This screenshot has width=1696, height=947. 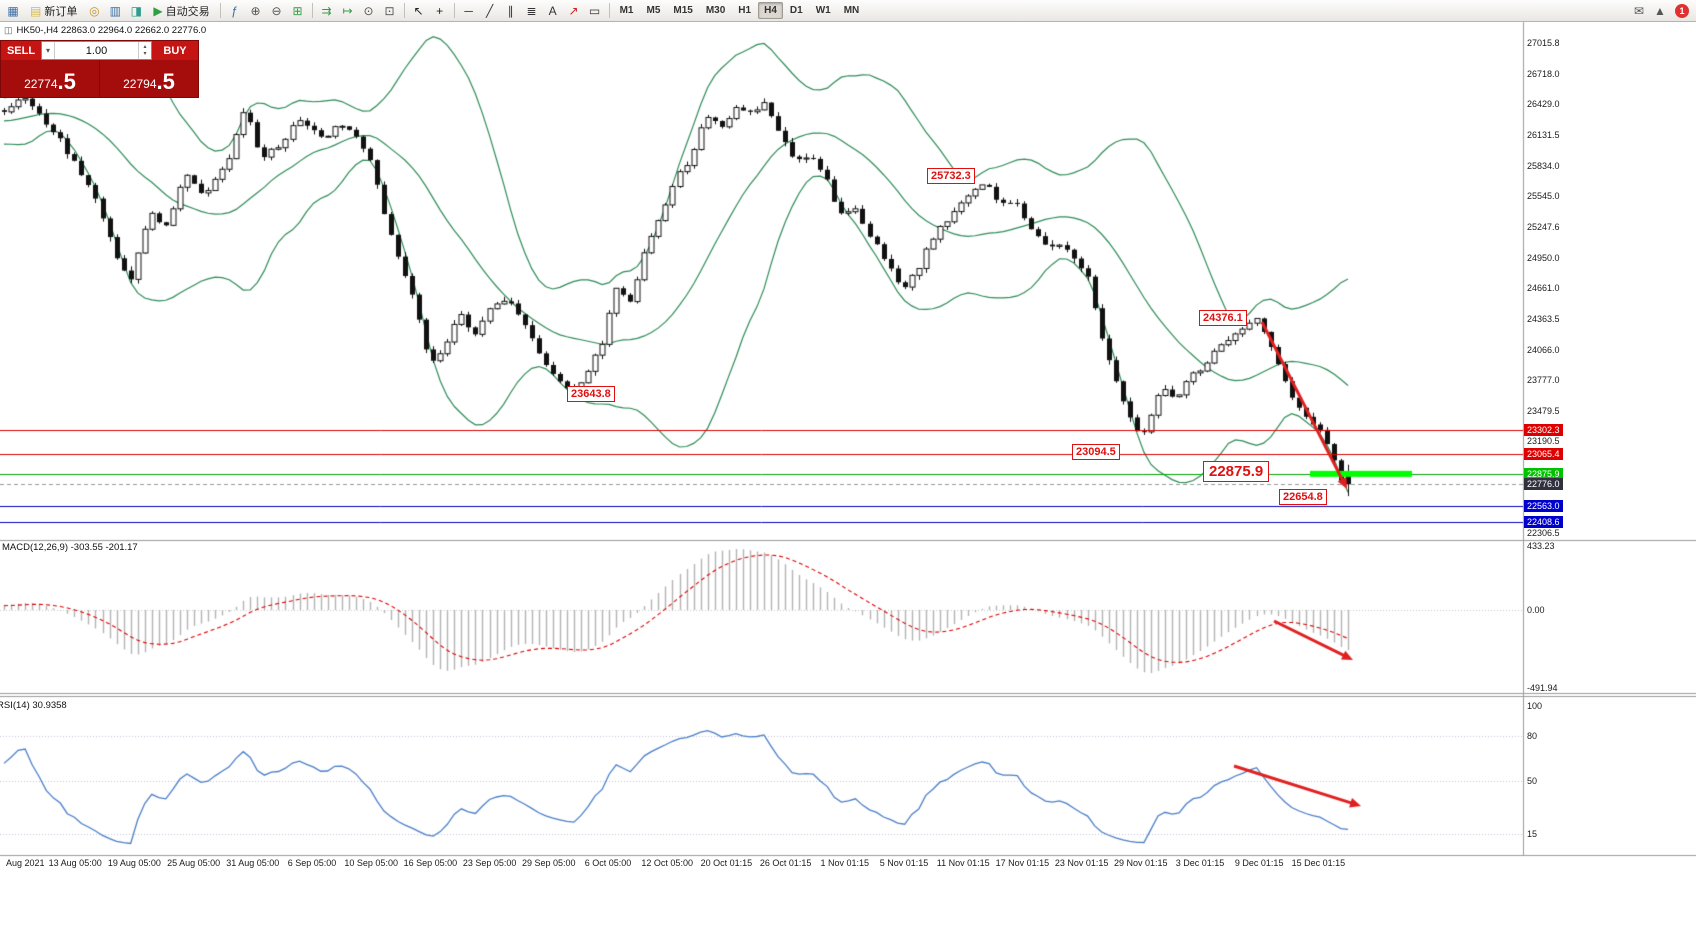 What do you see at coordinates (1303, 497) in the screenshot?
I see `price-callout: 22654.8` at bounding box center [1303, 497].